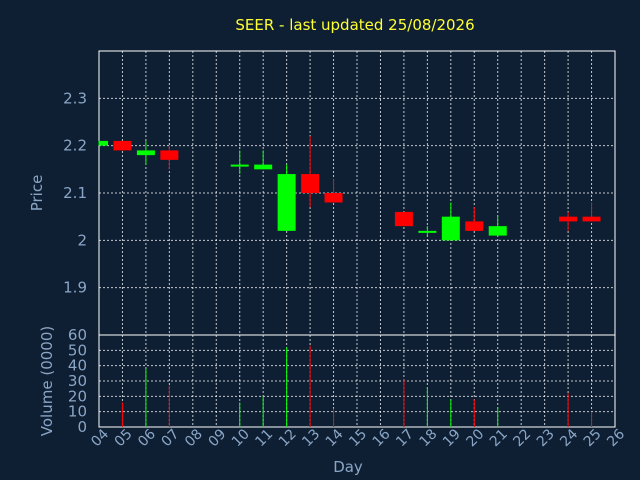 This screenshot has width=640, height=480. Describe the element at coordinates (82, 427) in the screenshot. I see `volume-tick-label: 0` at that location.